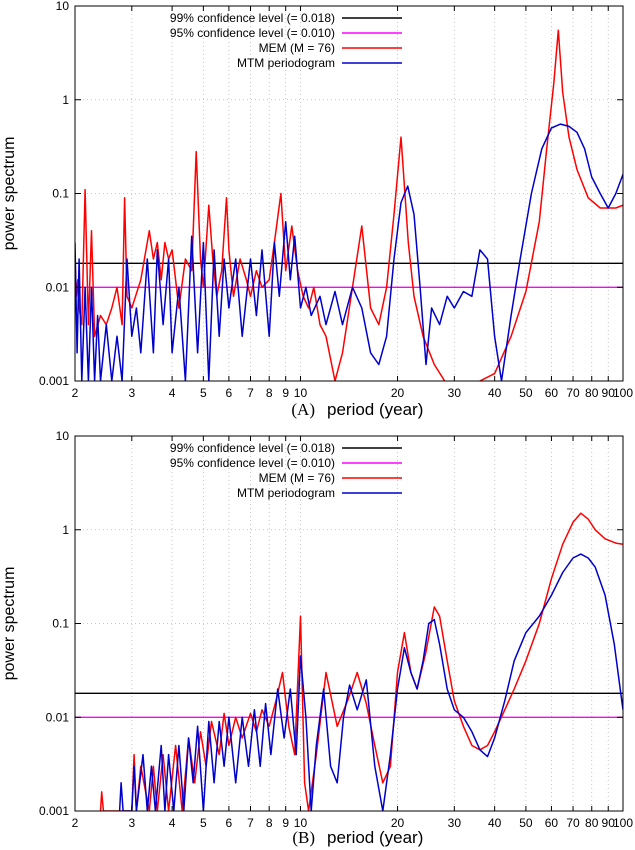  Describe the element at coordinates (303, 837) in the screenshot. I see `panel-label: (B)` at that location.